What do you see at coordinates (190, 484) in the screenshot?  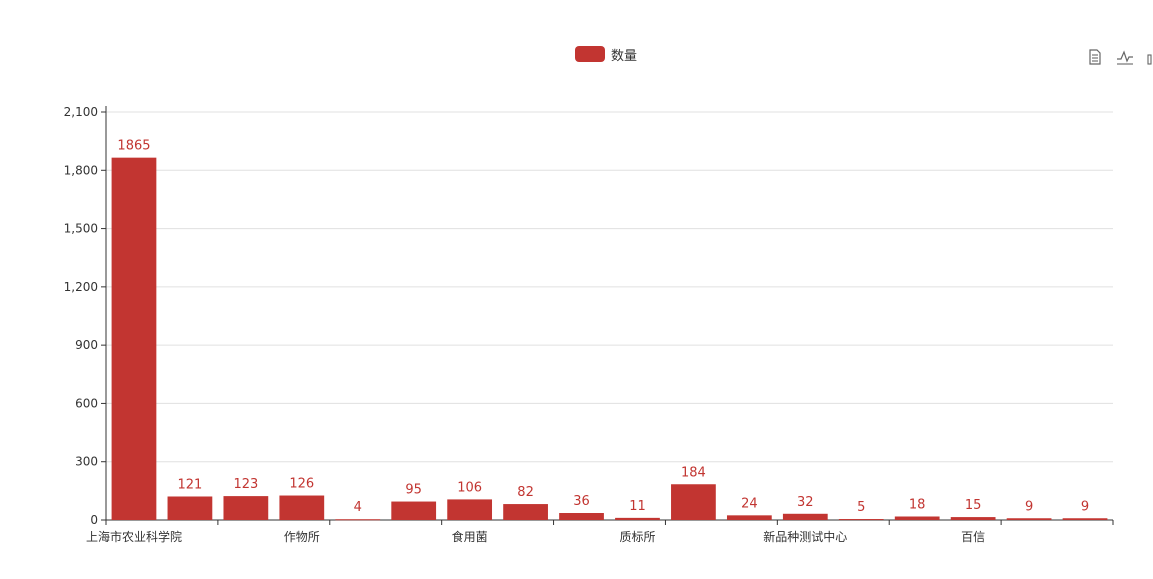 I see `bar-value-label: 121` at bounding box center [190, 484].